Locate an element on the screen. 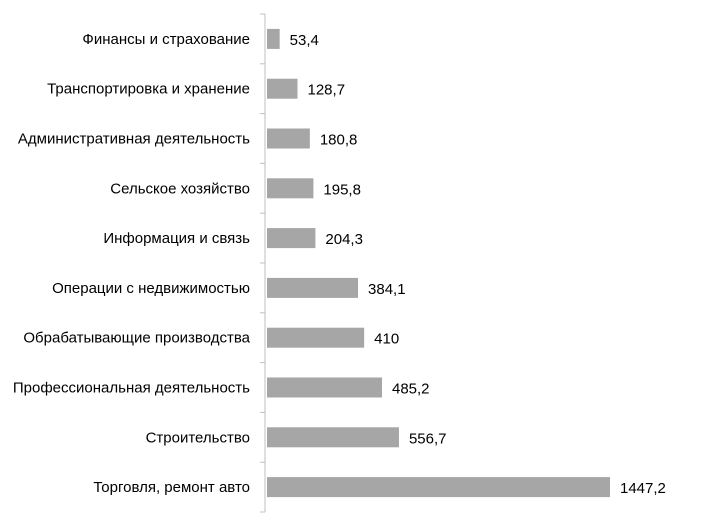 The image size is (719, 526). category-label: Транспортировка и хранение is located at coordinates (148, 89).